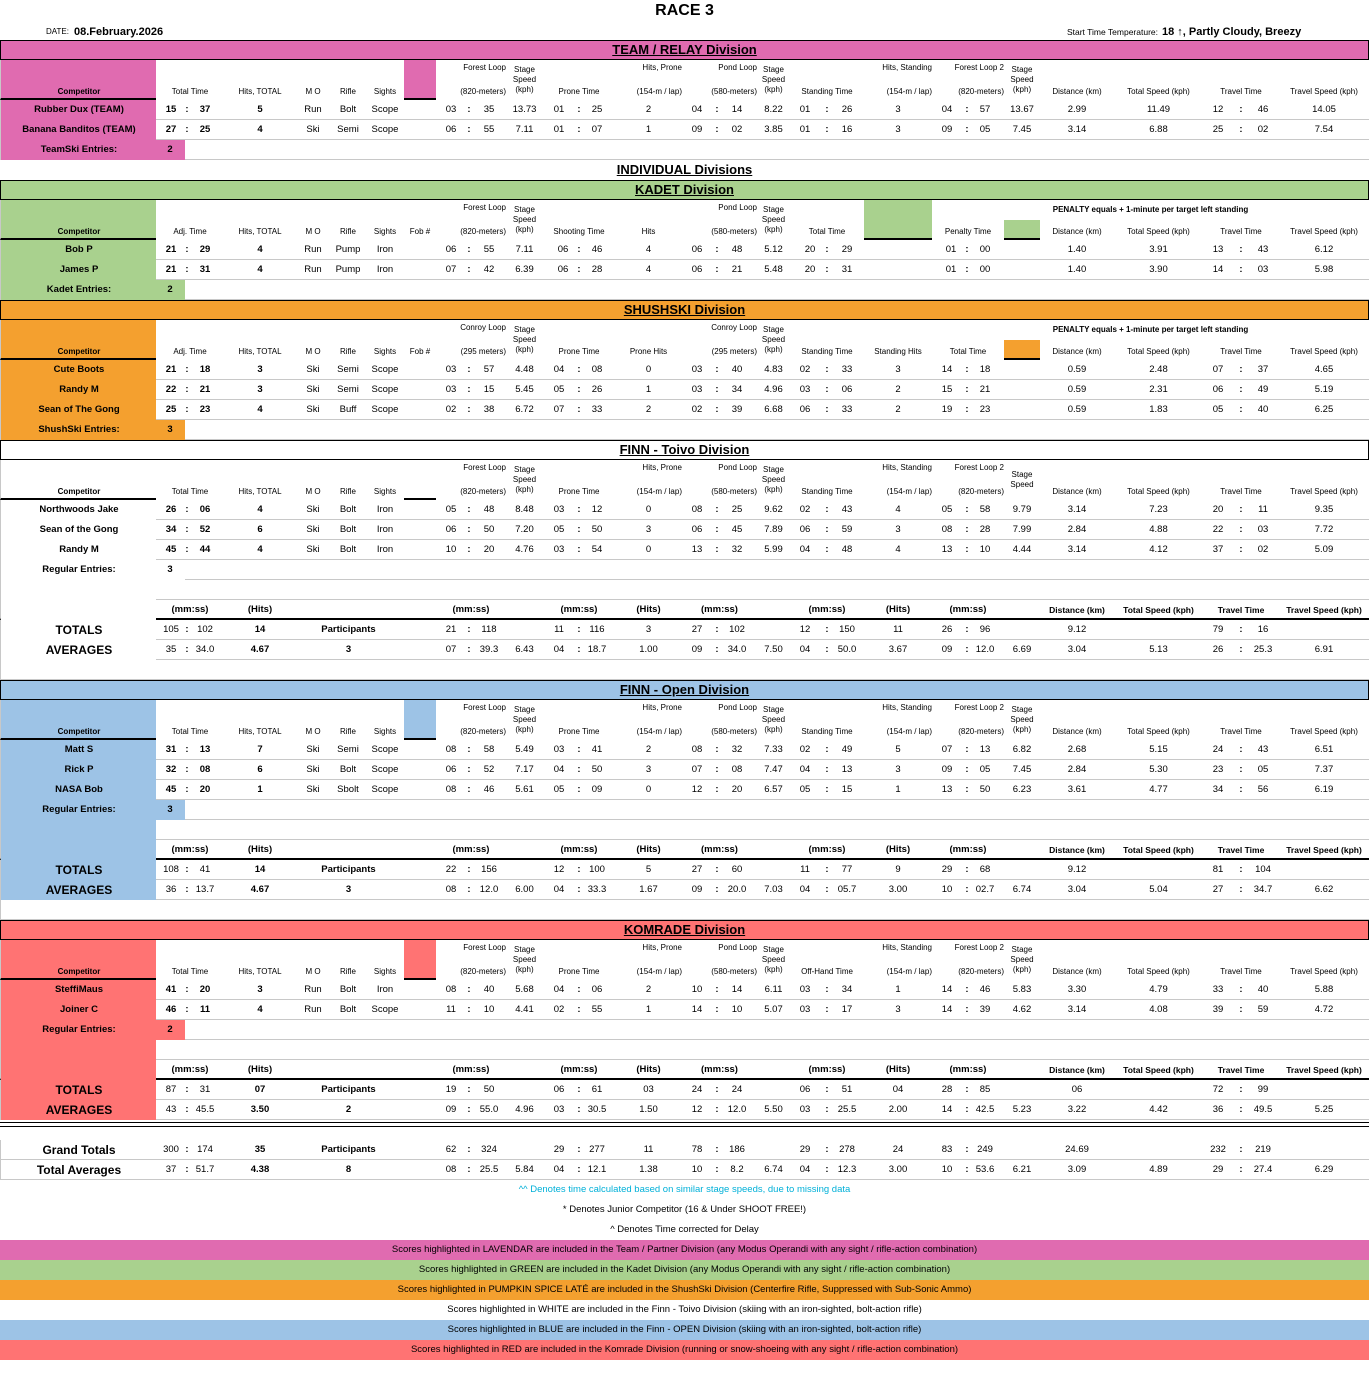 This screenshot has height=1381, width=1370. What do you see at coordinates (1324, 409) in the screenshot?
I see `cell-value: 6.25` at bounding box center [1324, 409].